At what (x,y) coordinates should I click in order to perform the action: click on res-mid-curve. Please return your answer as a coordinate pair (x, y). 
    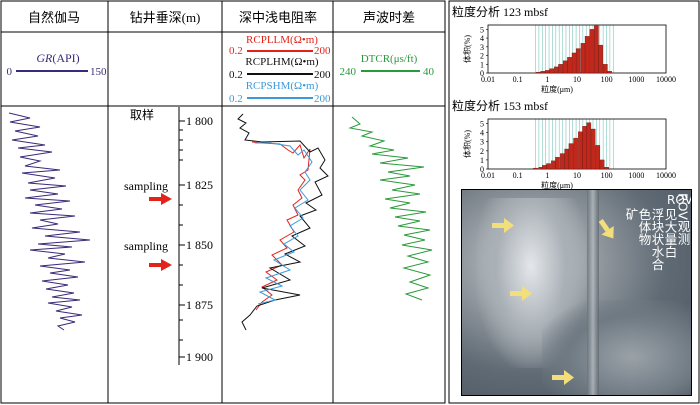
    Looking at the image, I should click on (283, 222).